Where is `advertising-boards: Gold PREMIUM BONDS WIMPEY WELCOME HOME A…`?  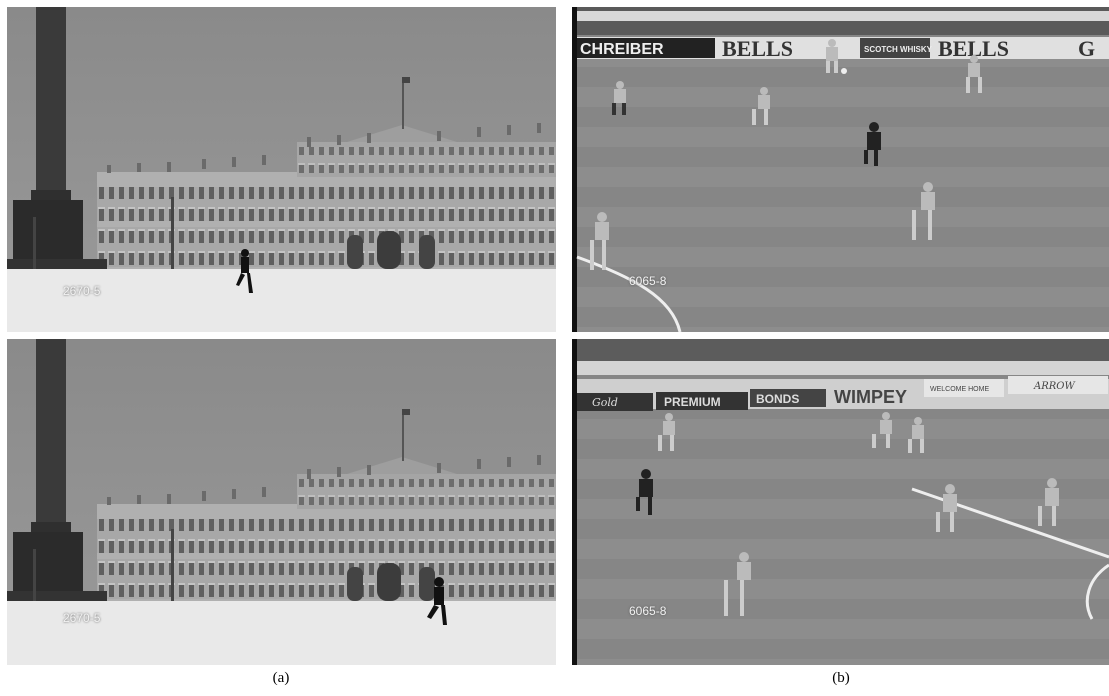 advertising-boards: Gold PREMIUM BONDS WIMPEY WELCOME HOME A… is located at coordinates (843, 393).